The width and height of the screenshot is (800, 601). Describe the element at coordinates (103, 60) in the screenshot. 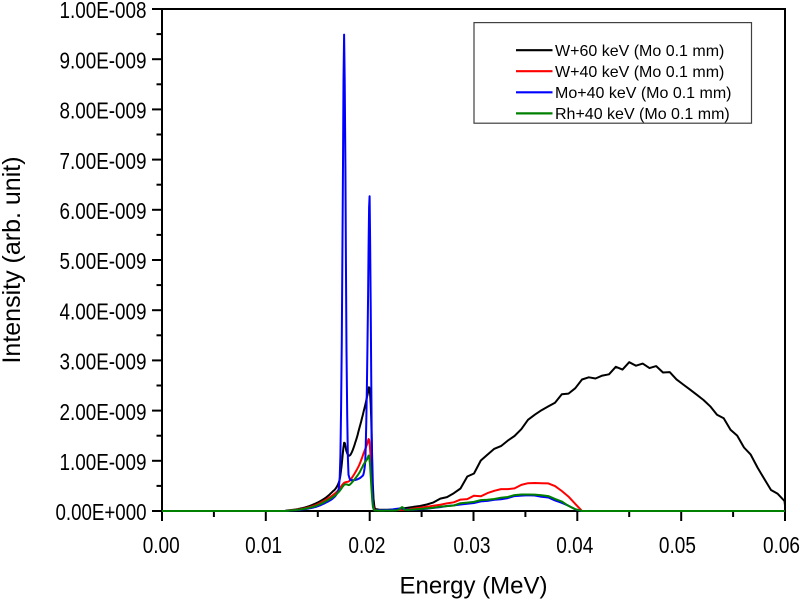

I see `svg-text: 9.00E-009` at that location.